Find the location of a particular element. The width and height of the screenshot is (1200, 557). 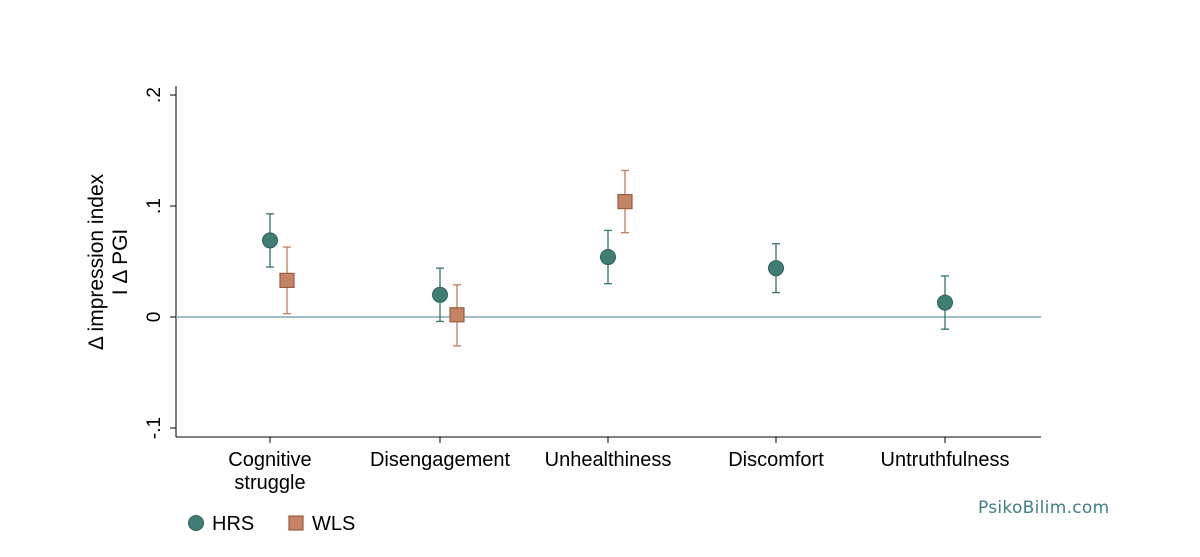

x-tick-label: Cognitive is located at coordinates (269, 460).